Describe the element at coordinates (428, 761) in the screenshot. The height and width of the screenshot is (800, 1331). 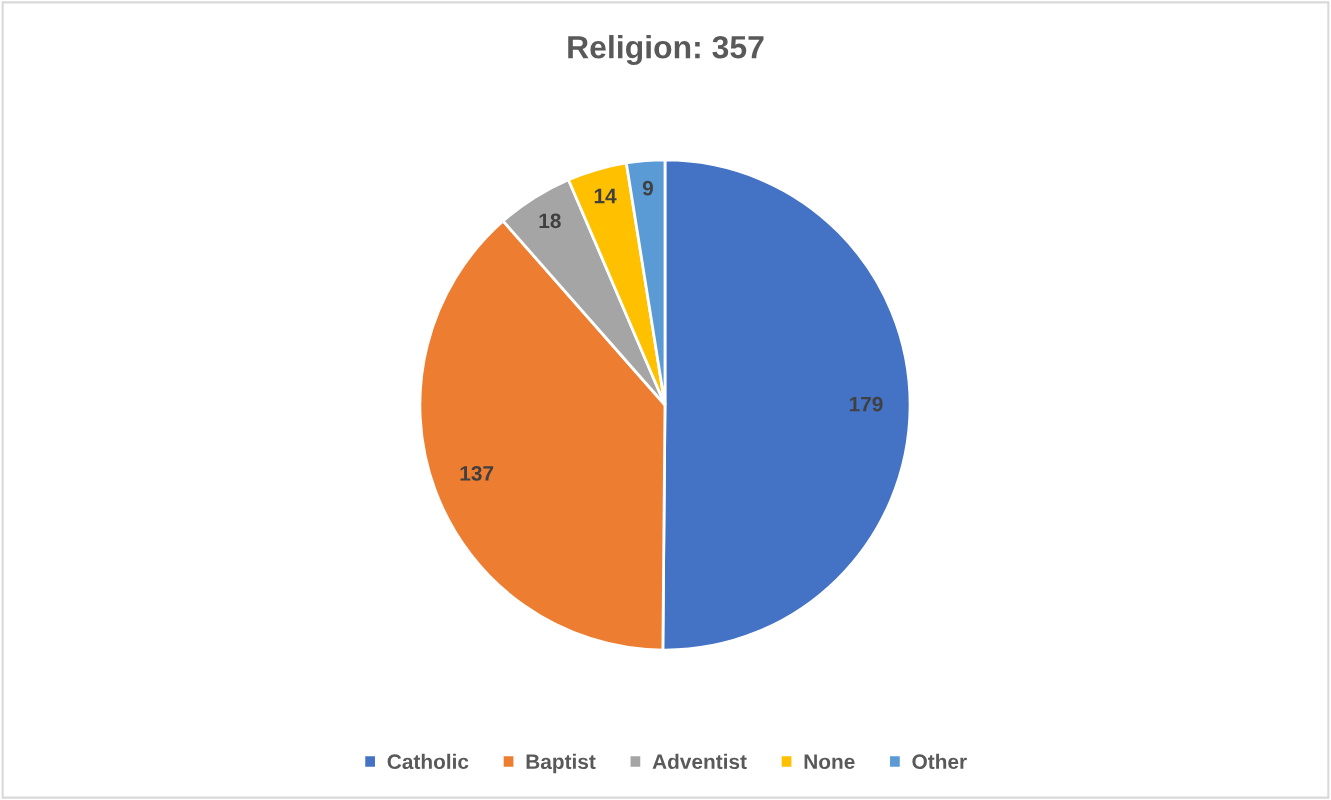
I see `legend-label: Catholic` at that location.